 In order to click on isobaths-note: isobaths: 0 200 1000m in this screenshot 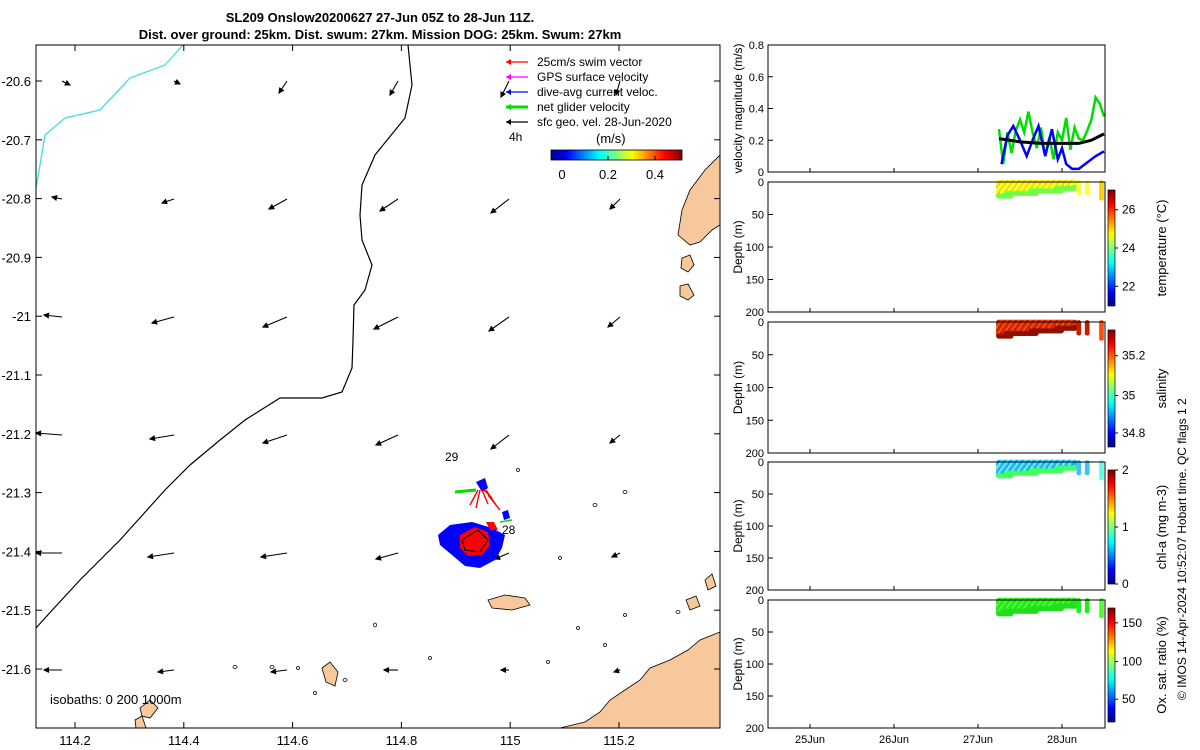, I will do `click(116, 699)`.